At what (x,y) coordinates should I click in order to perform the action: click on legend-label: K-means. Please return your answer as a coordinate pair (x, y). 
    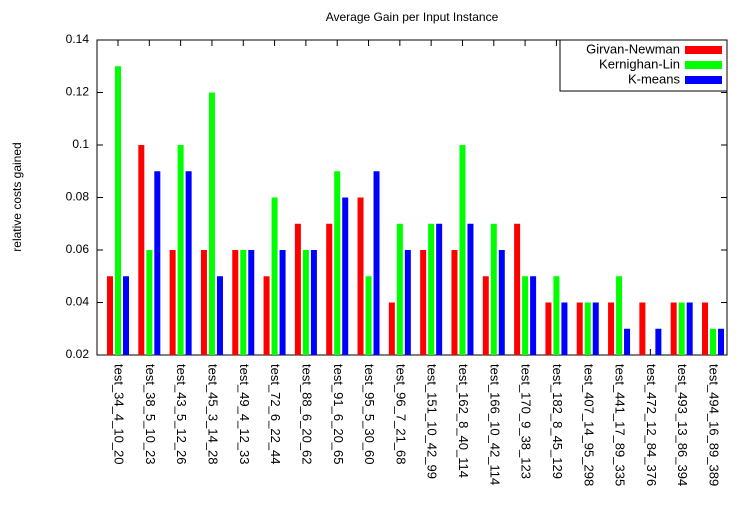
    Looking at the image, I should click on (654, 78).